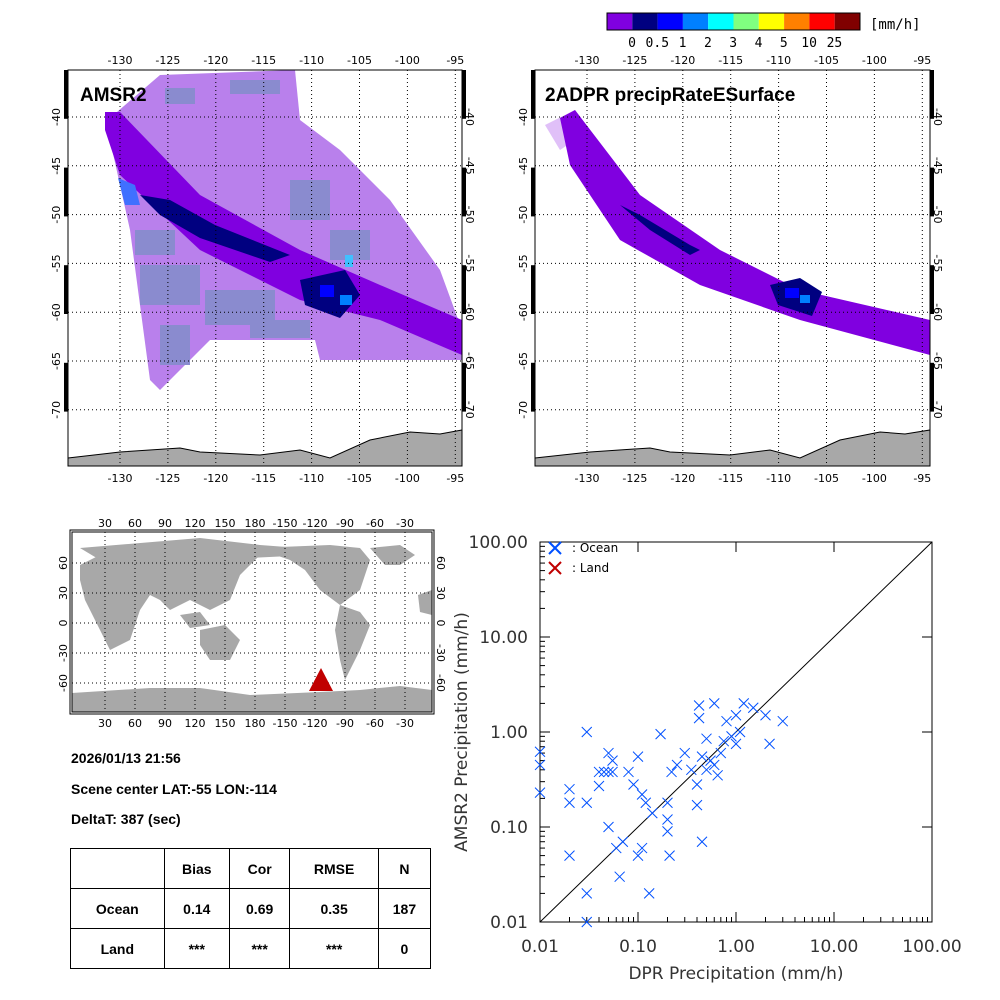 Image resolution: width=1000 pixels, height=1000 pixels. Describe the element at coordinates (225, 723) in the screenshot. I see `lon-tick-label: 150` at that location.